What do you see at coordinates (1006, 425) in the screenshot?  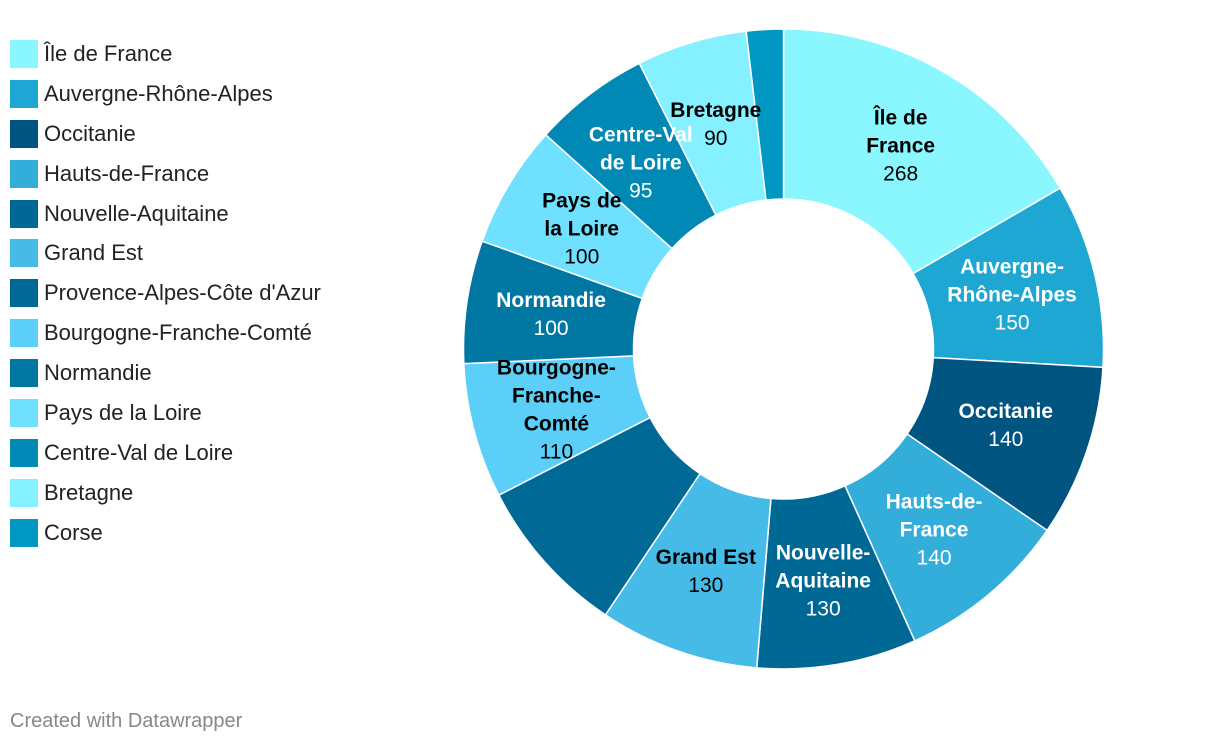 I see `slice-label-occitanie: Occitanie 140` at bounding box center [1006, 425].